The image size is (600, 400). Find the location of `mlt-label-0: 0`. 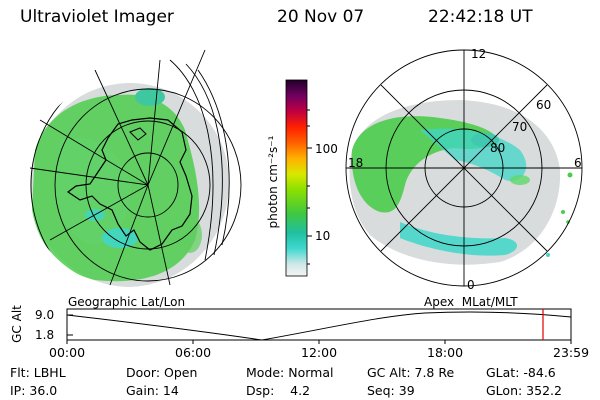

mlt-label-0: 0 is located at coordinates (471, 285).